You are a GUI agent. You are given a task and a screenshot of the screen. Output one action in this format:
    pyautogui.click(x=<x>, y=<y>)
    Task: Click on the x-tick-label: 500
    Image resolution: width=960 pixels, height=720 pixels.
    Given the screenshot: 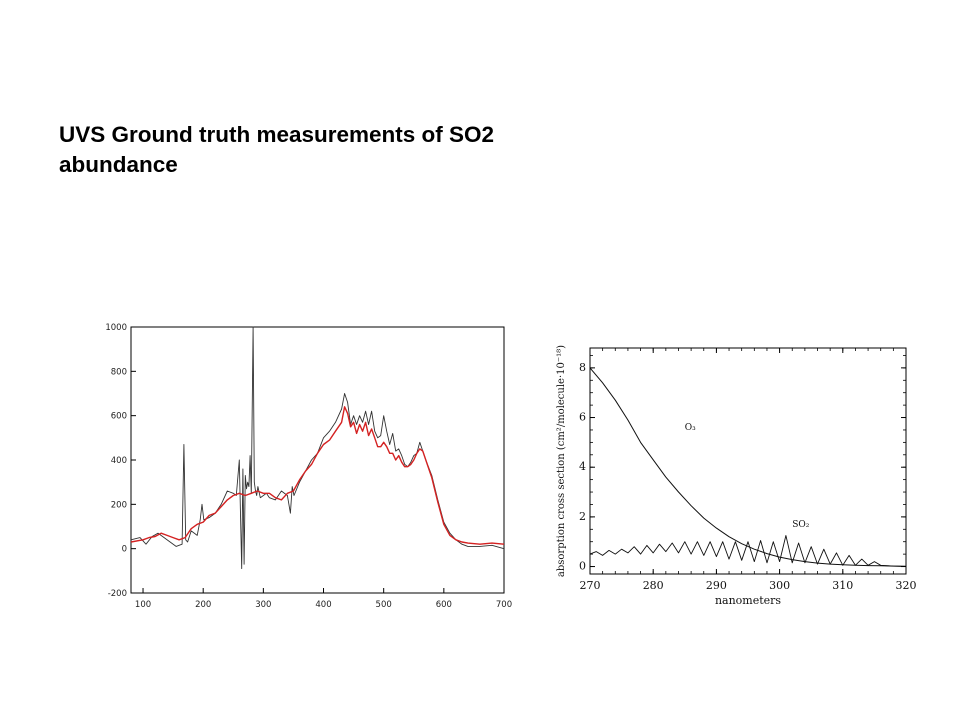 What is the action you would take?
    pyautogui.click(x=384, y=605)
    